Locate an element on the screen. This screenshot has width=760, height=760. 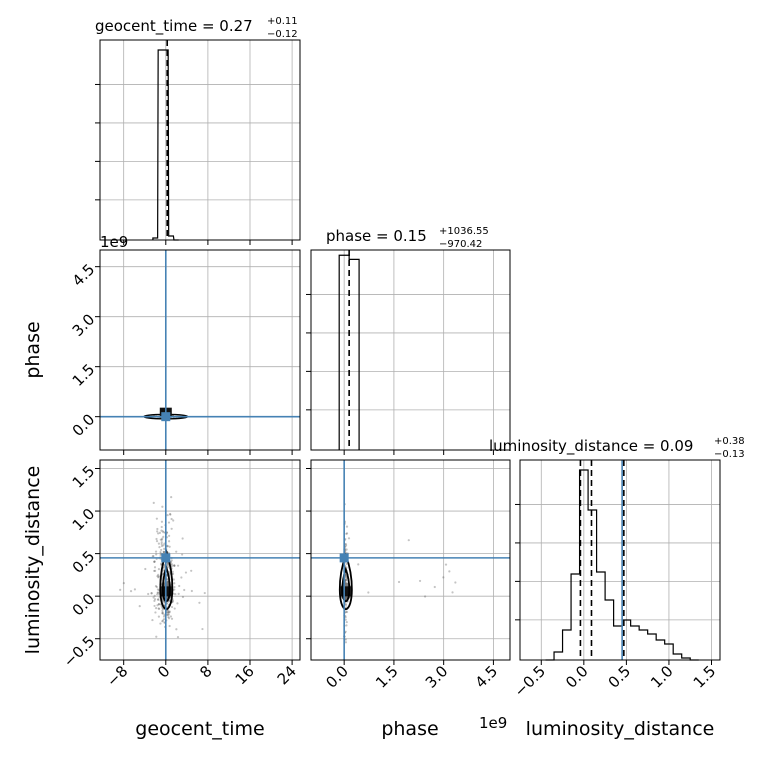
offset-label-phase-y: 1e9 is located at coordinates (114, 242).